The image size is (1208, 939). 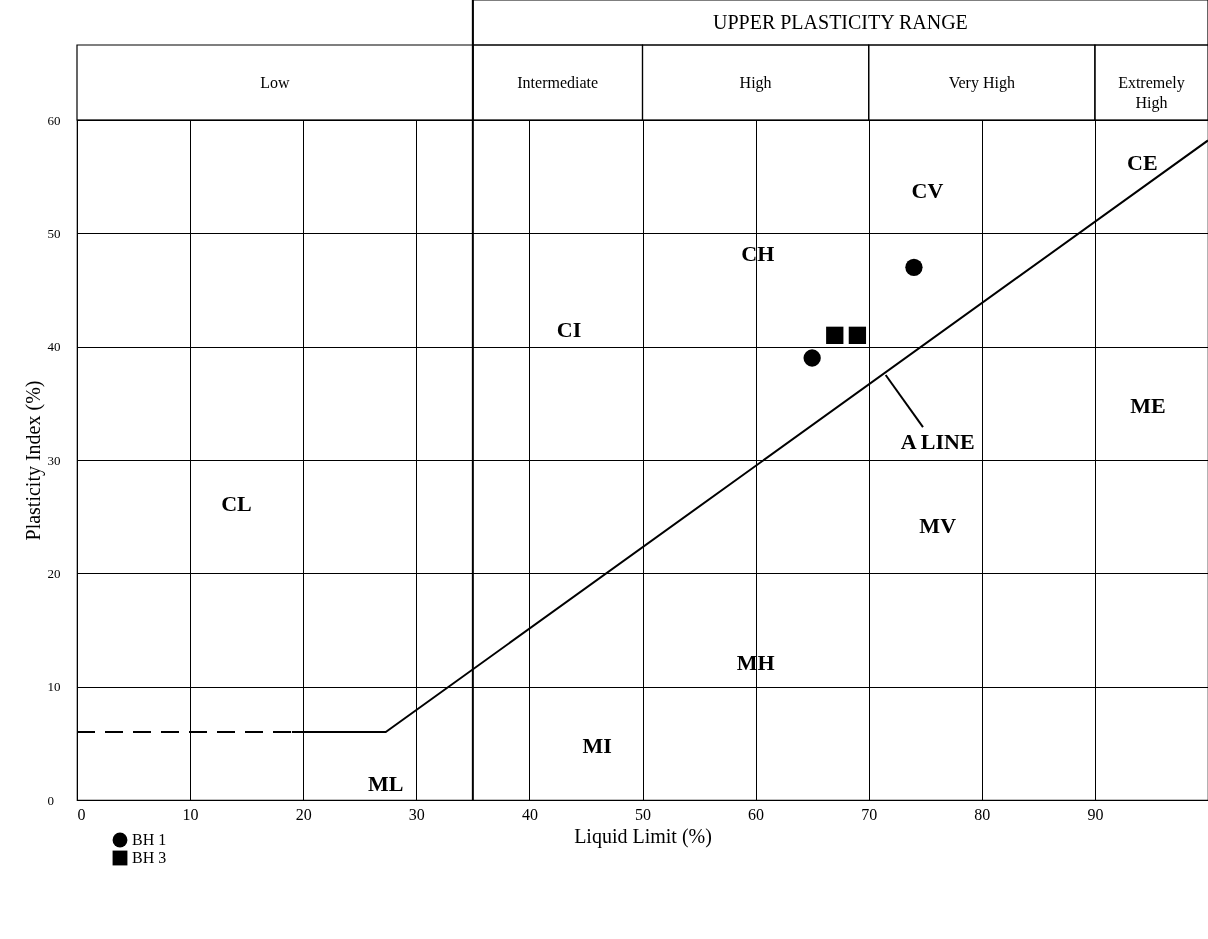 I want to click on annotation: ML, so click(x=386, y=784).